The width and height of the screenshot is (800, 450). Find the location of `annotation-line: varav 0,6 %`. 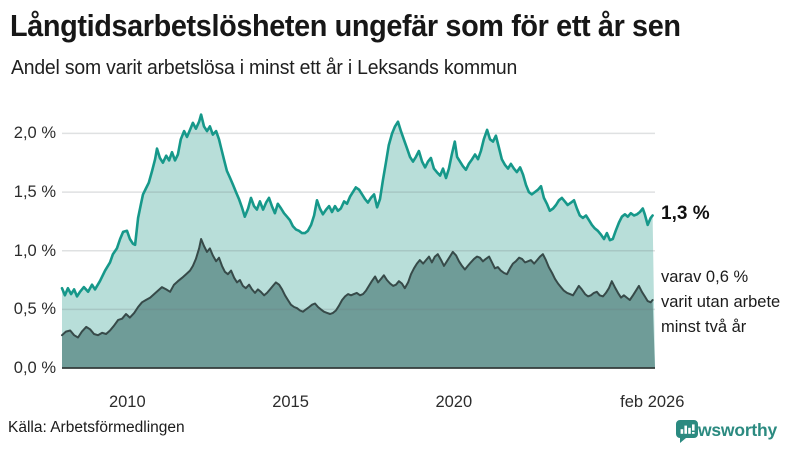

annotation-line: varav 0,6 % is located at coordinates (705, 277).